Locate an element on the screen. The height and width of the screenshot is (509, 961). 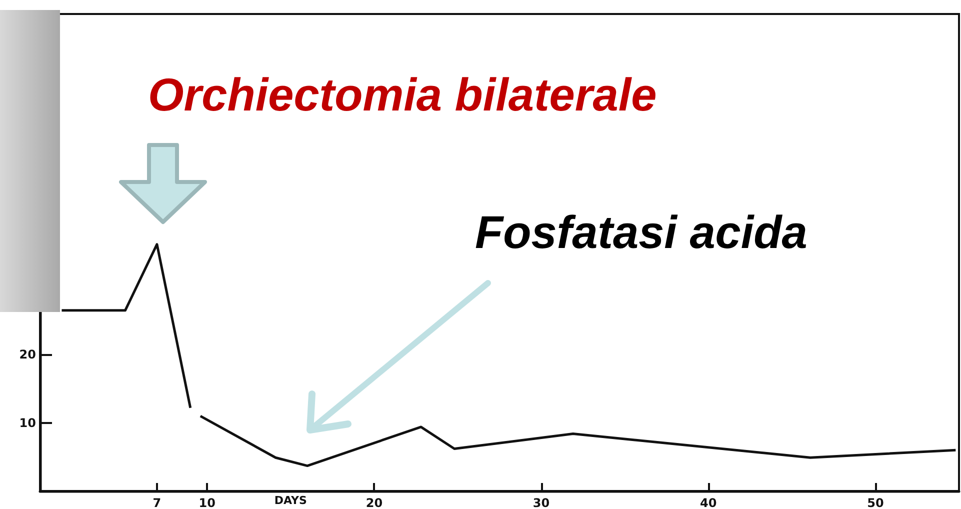
x-tick-label: 40 is located at coordinates (708, 502).